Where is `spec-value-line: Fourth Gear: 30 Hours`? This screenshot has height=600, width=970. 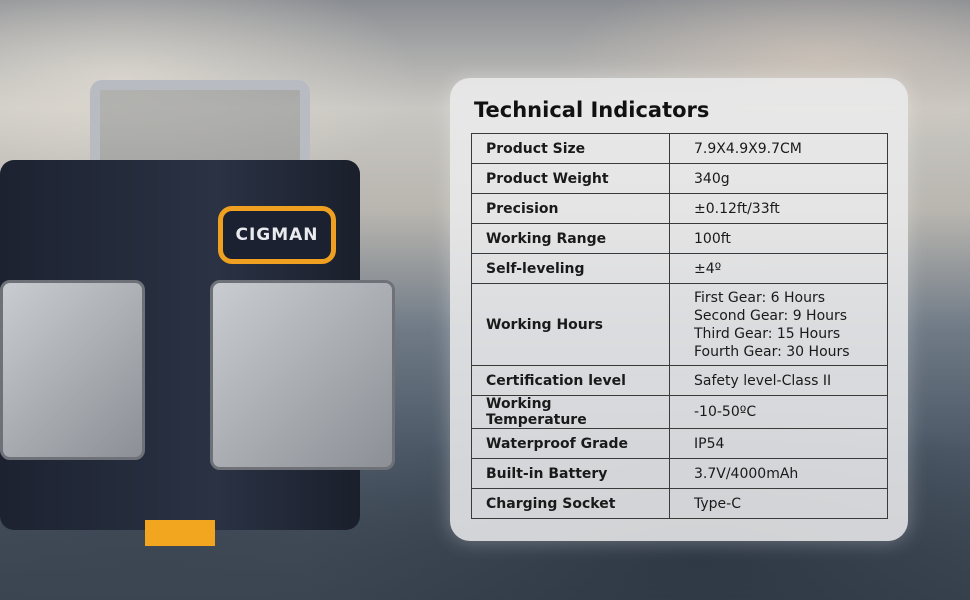 spec-value-line: Fourth Gear: 30 Hours is located at coordinates (772, 351).